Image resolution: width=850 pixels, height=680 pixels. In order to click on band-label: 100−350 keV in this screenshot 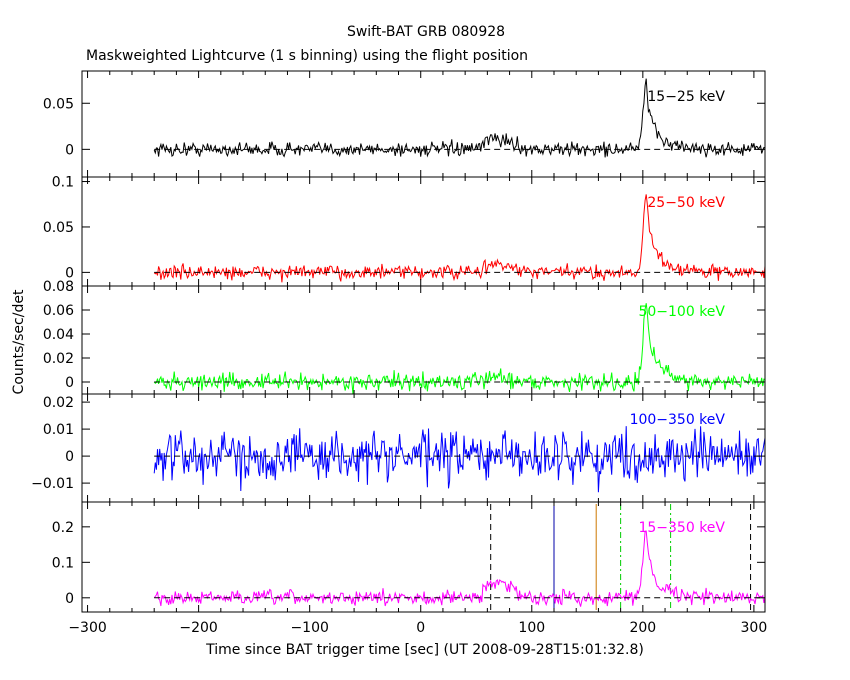, I will do `click(678, 420)`.